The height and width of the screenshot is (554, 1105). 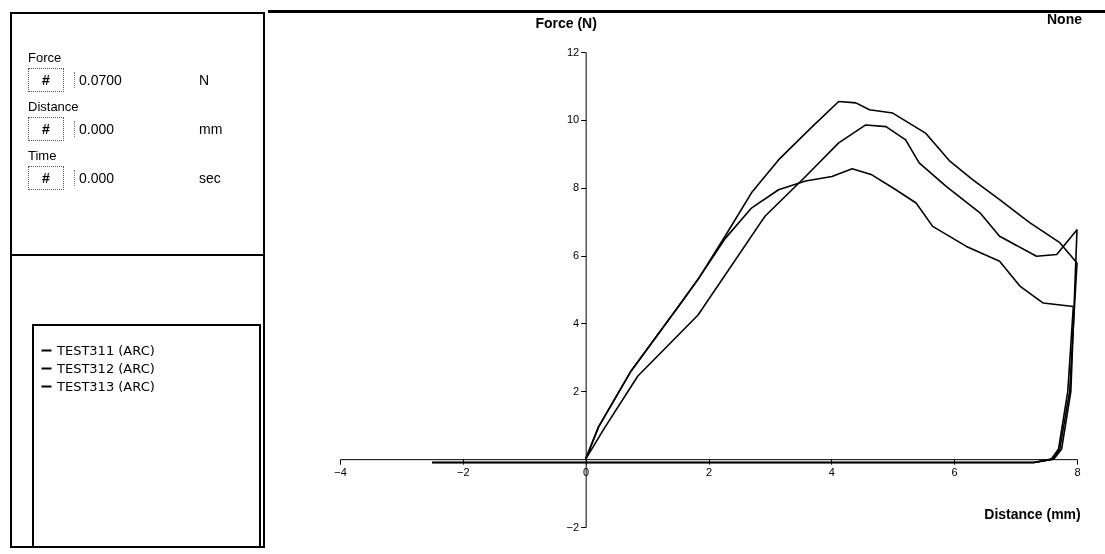 I want to click on text: None, so click(x=1065, y=19).